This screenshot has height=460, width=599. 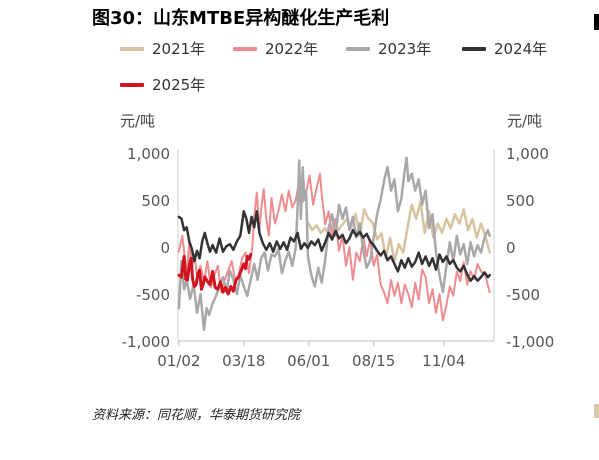 What do you see at coordinates (373, 361) in the screenshot?
I see `x-tick-label: 08/15` at bounding box center [373, 361].